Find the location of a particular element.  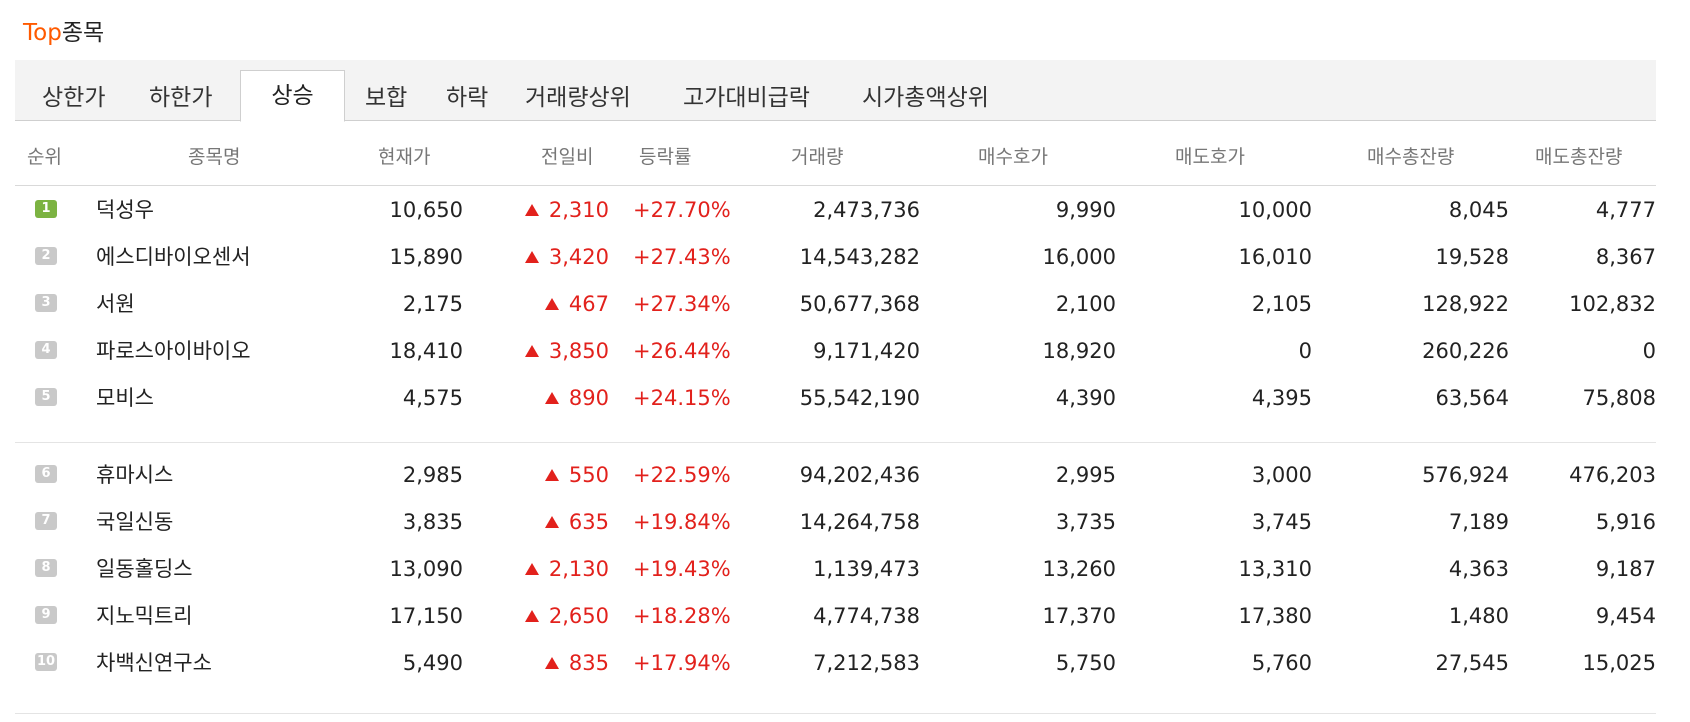

cell-volume: 94,202,436 is located at coordinates (859, 475).